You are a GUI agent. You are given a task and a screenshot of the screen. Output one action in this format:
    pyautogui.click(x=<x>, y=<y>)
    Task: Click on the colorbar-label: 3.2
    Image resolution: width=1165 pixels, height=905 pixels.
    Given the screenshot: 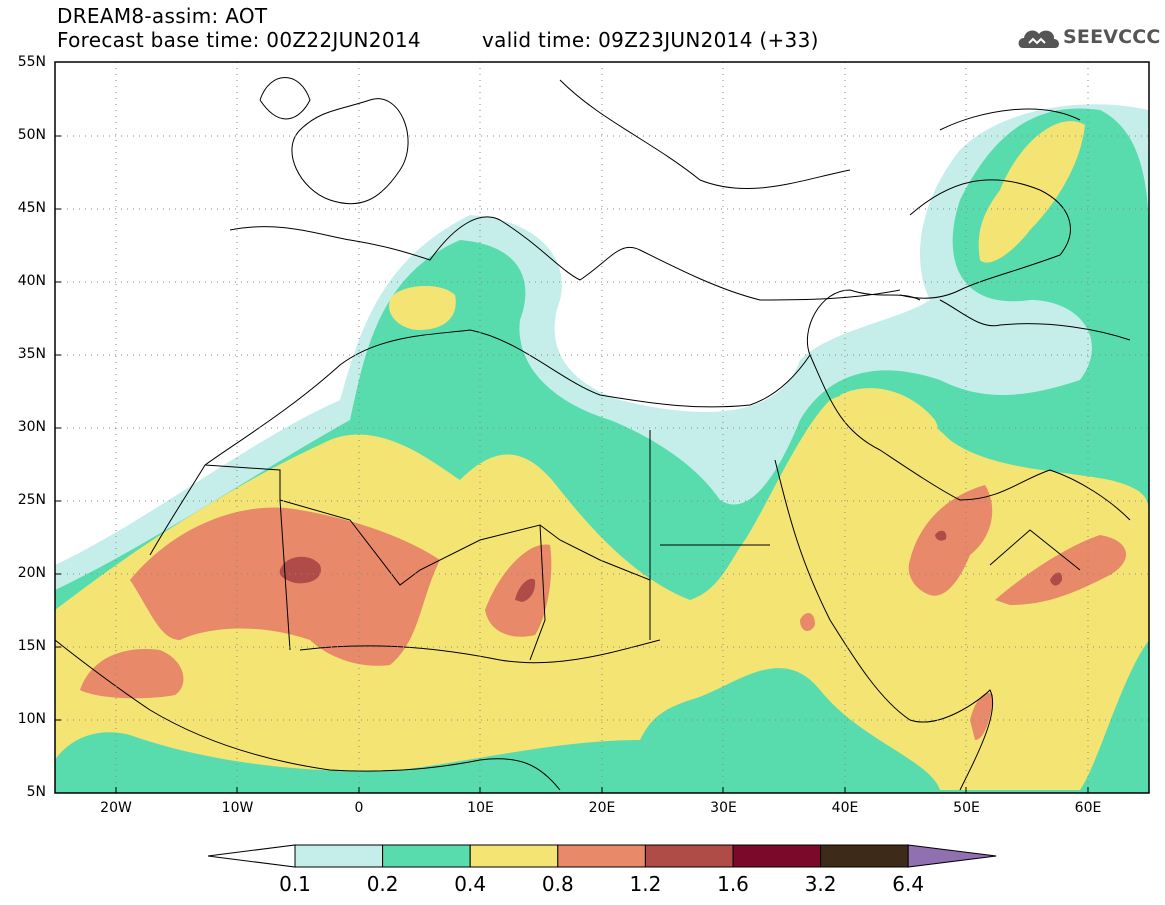 What is the action you would take?
    pyautogui.click(x=820, y=884)
    